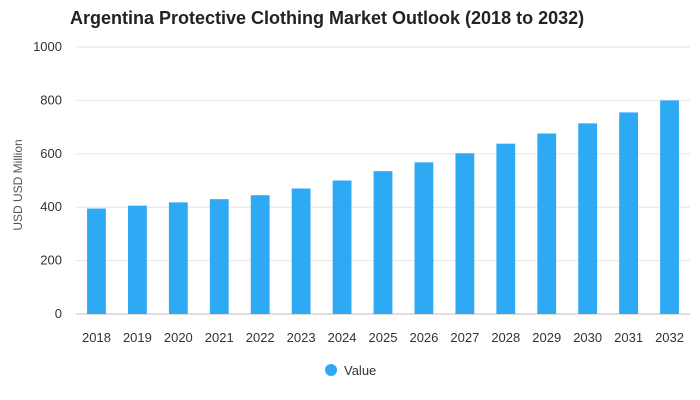  I want to click on x-tick-label: 2020, so click(178, 337).